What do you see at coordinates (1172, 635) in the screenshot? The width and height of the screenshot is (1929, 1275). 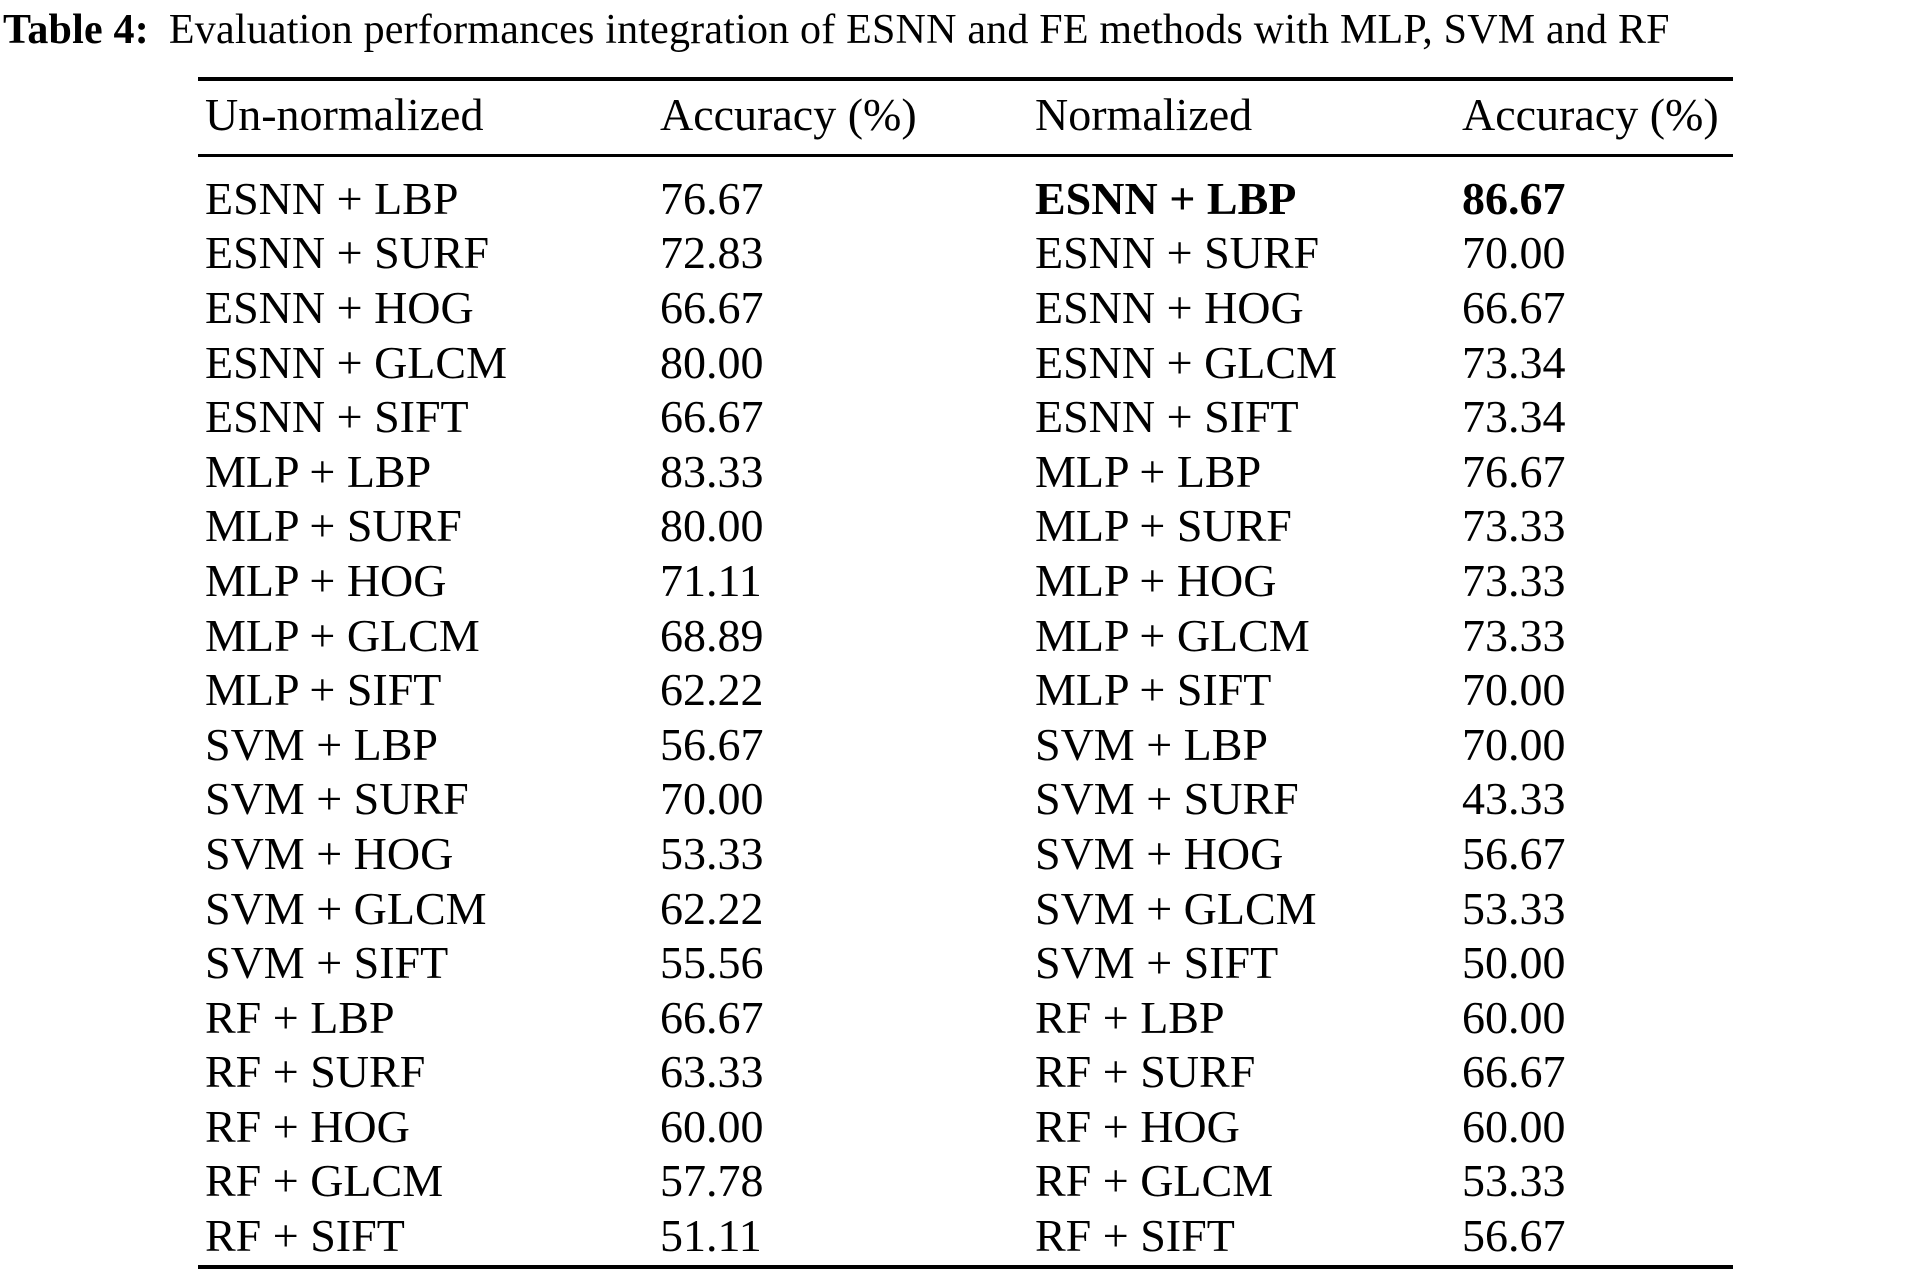 I see `norm-method-cell: MLP + GLCM` at bounding box center [1172, 635].